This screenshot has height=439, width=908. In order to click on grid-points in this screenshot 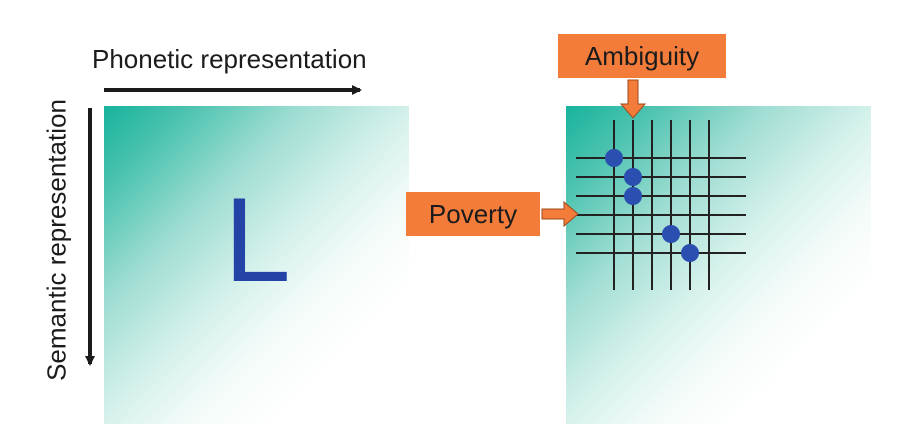, I will do `click(652, 205)`.